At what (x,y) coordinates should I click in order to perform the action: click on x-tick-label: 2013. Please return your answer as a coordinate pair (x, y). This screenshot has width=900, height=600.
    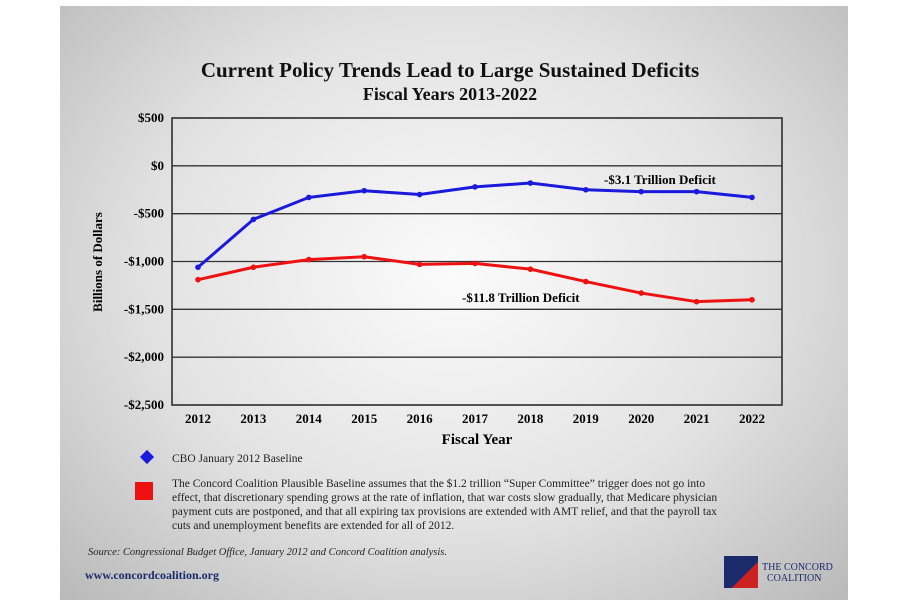
    Looking at the image, I should click on (253, 418).